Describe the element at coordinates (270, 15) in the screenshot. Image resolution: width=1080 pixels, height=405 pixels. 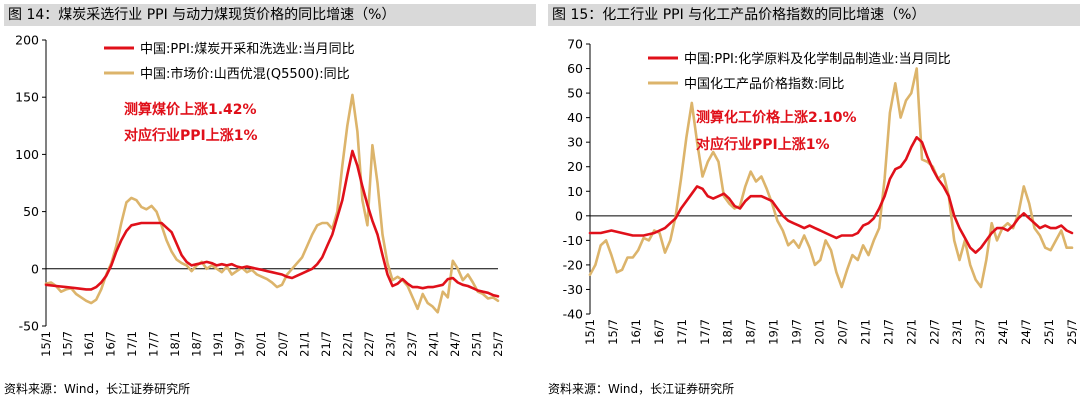
I see `chart-title: 图 14：煤炭采选行业 PPI 与动力煤现货价格的同比增速（%）` at that location.